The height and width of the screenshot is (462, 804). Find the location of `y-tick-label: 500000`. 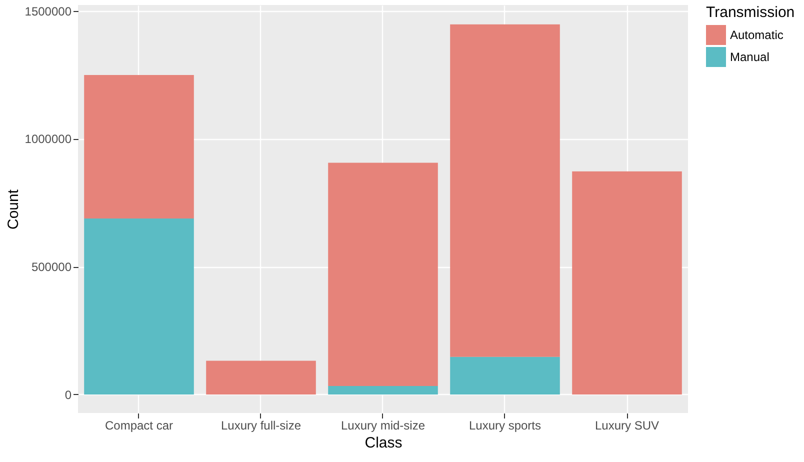

y-tick-label: 500000 is located at coordinates (51, 267).